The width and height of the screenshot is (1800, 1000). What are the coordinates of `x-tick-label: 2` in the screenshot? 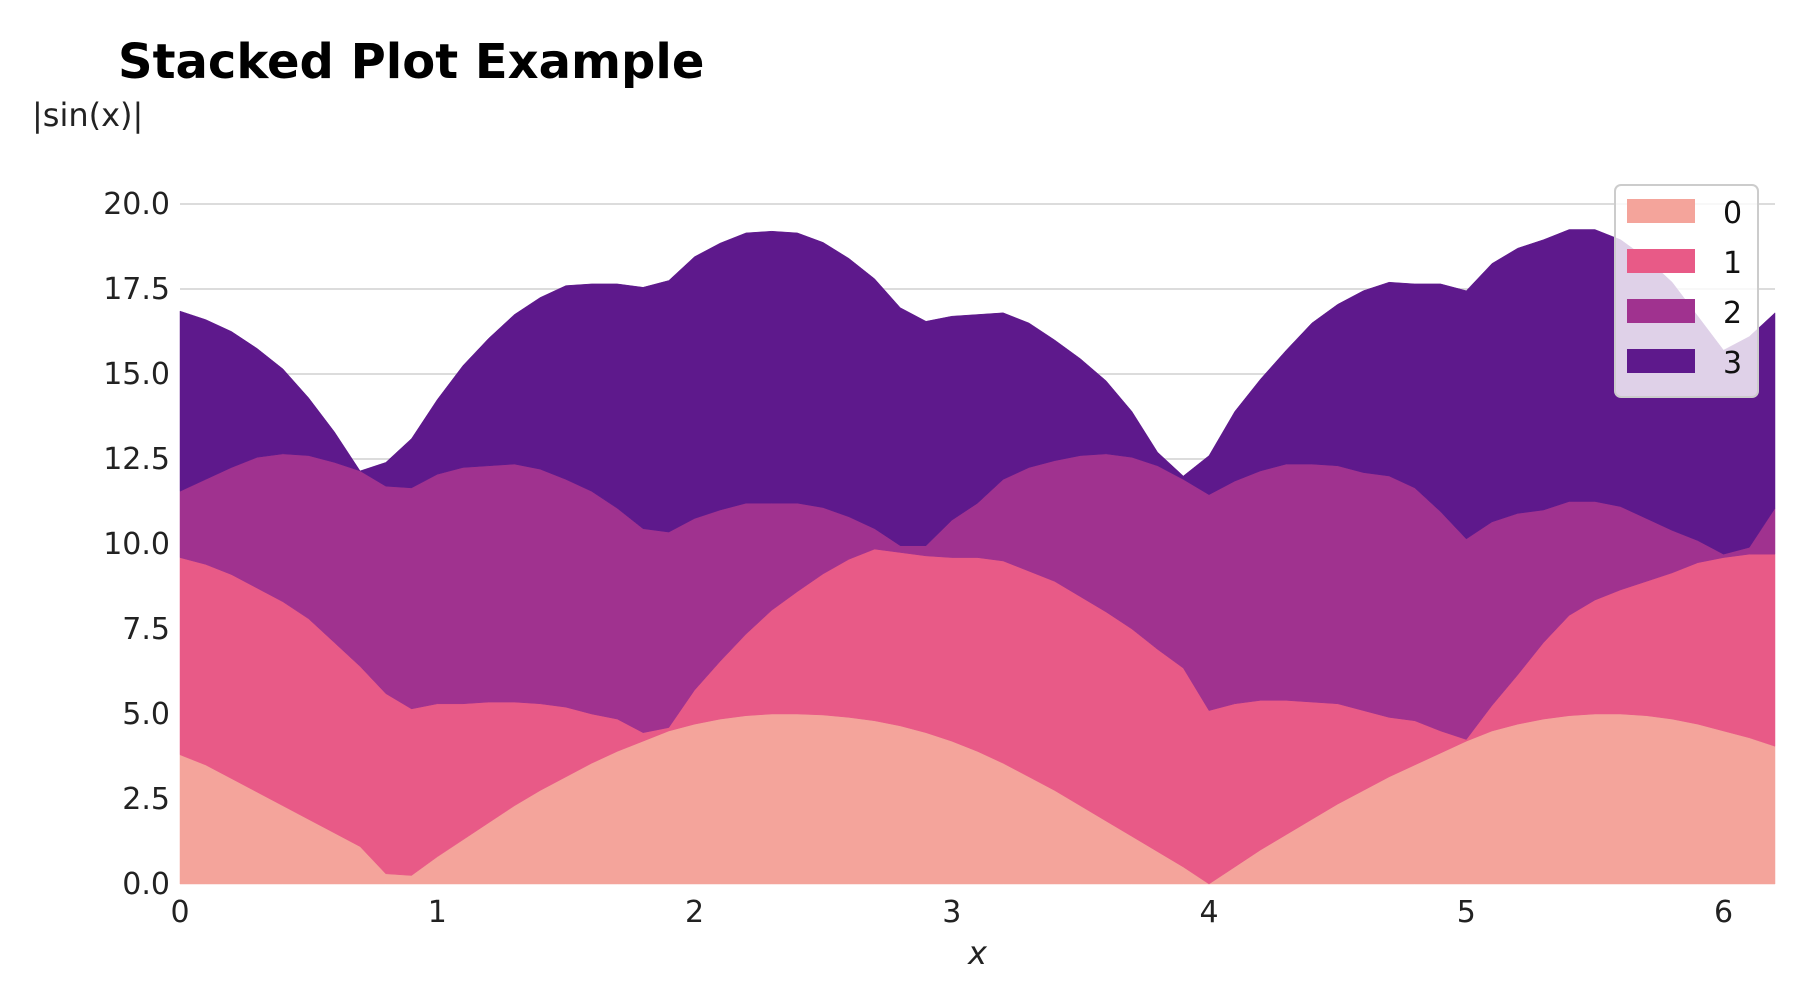 It's located at (694, 912).